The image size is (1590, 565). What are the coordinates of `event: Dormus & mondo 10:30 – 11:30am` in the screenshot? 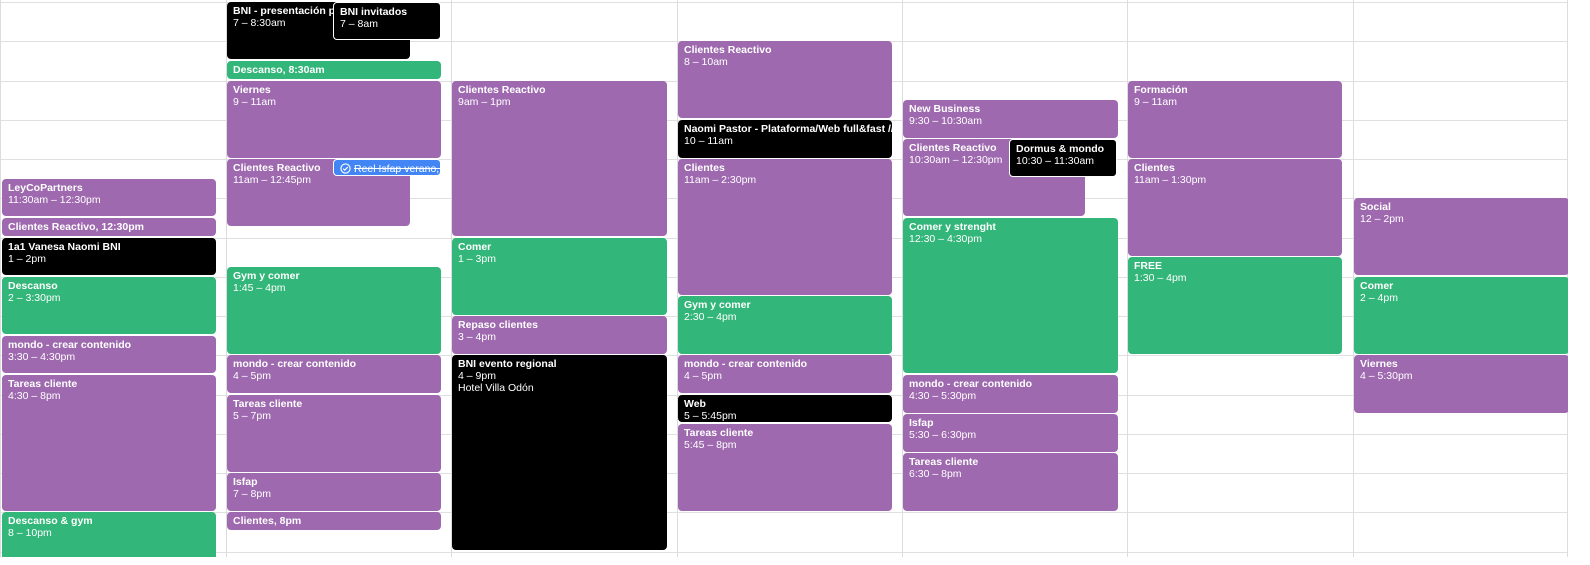 It's located at (1063, 158).